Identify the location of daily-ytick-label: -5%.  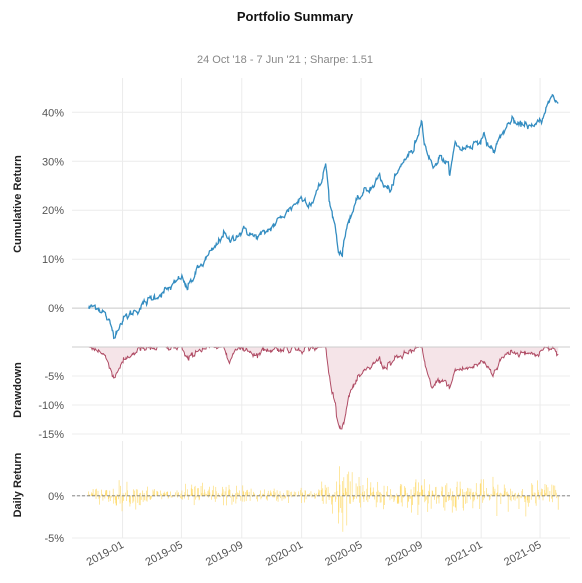
(54, 539).